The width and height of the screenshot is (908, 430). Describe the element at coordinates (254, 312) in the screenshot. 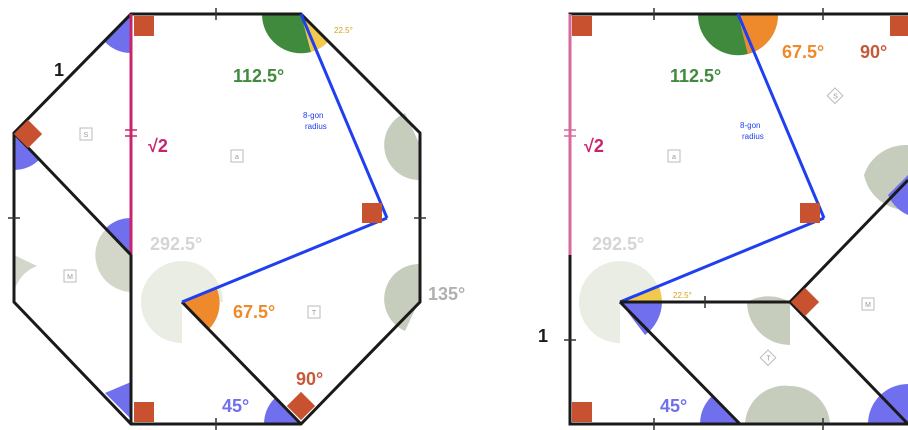

I see `left-angle-67: 67.5°` at that location.